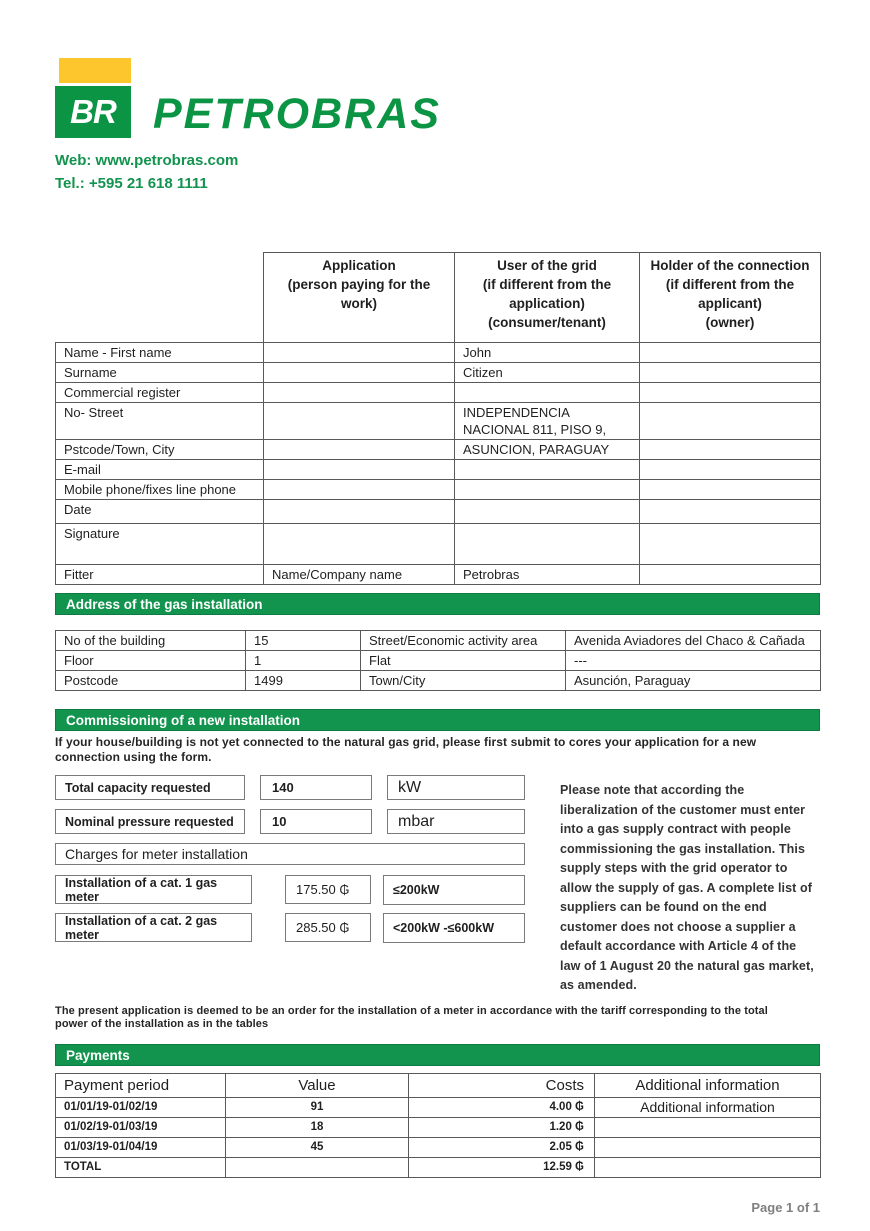 Image resolution: width=870 pixels, height=1231 pixels. Describe the element at coordinates (693, 660) in the screenshot. I see `table-cell: ---` at that location.